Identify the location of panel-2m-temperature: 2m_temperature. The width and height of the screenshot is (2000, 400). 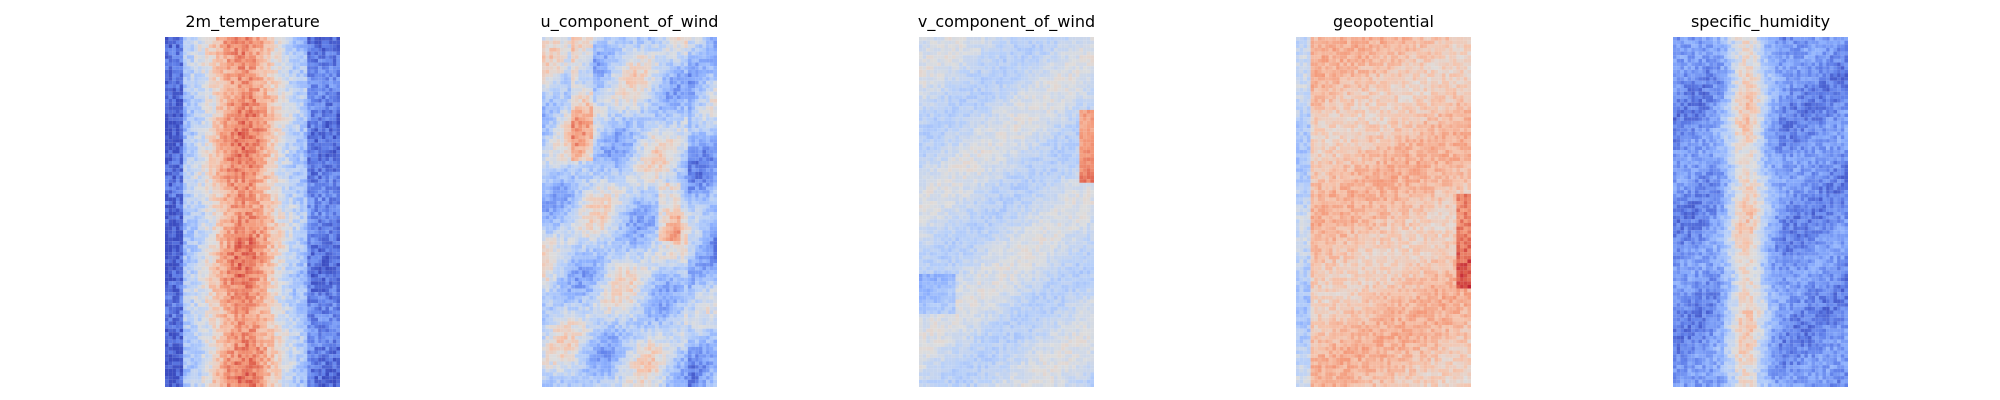
(252, 200).